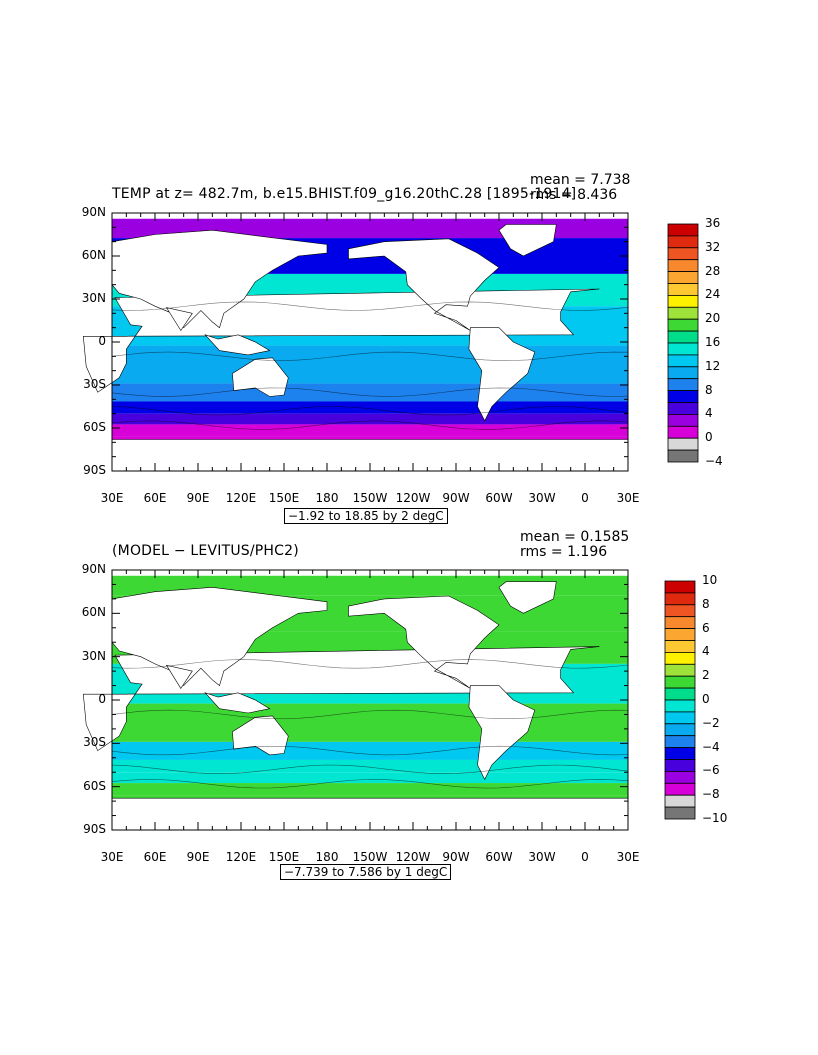 This screenshot has width=818, height=1055. I want to click on south-america-land, so click(502, 733).